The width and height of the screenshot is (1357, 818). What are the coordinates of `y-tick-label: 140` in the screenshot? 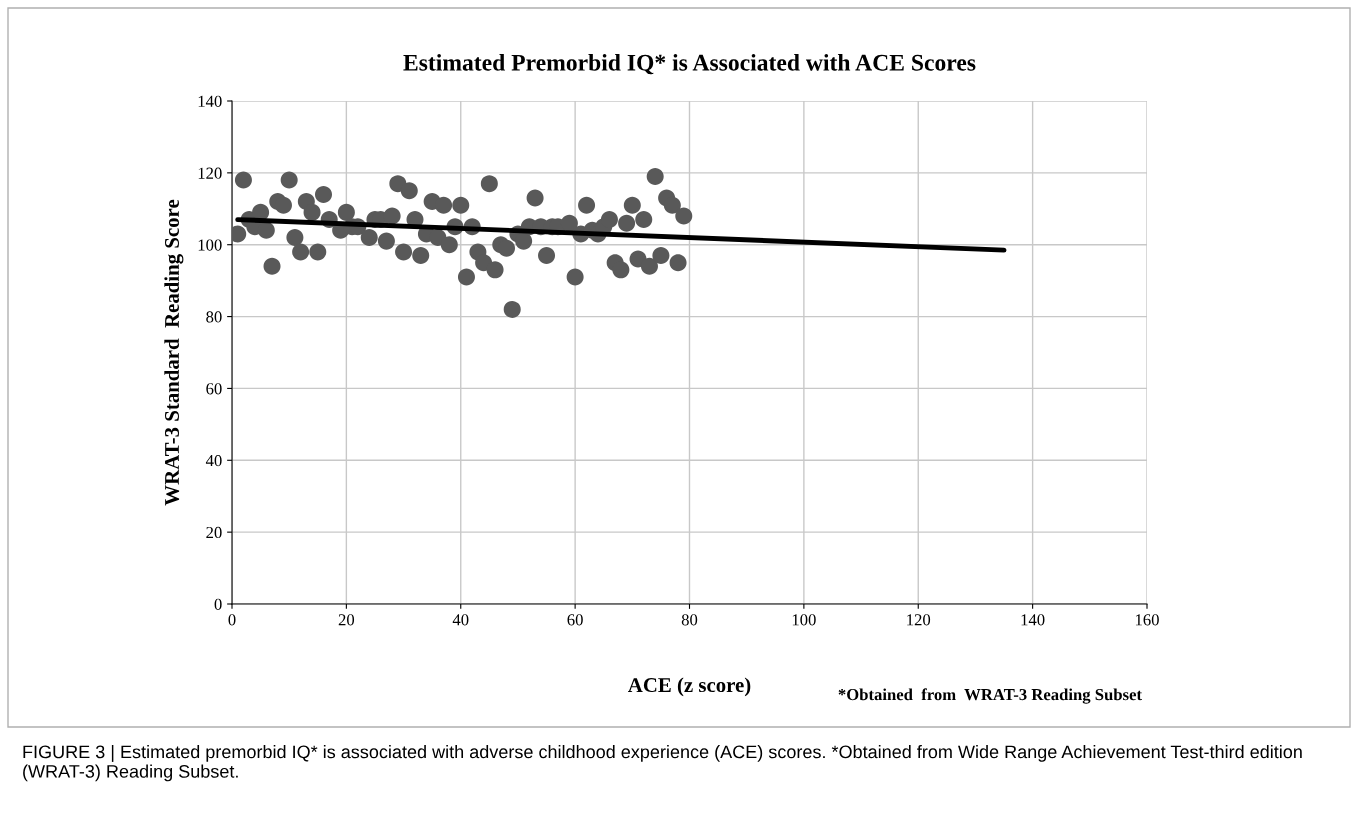 It's located at (210, 101).